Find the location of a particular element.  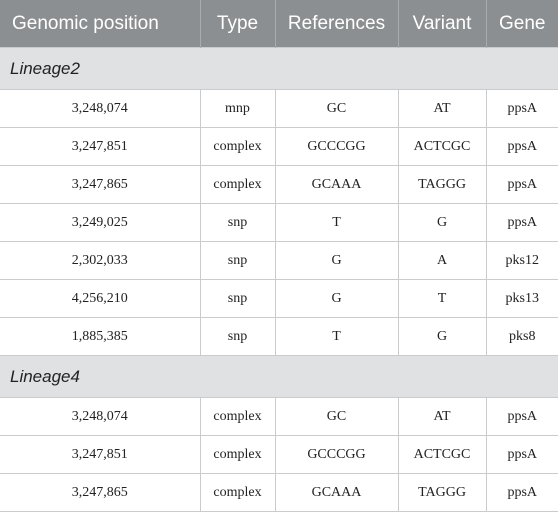

header-type: Type is located at coordinates (238, 24).